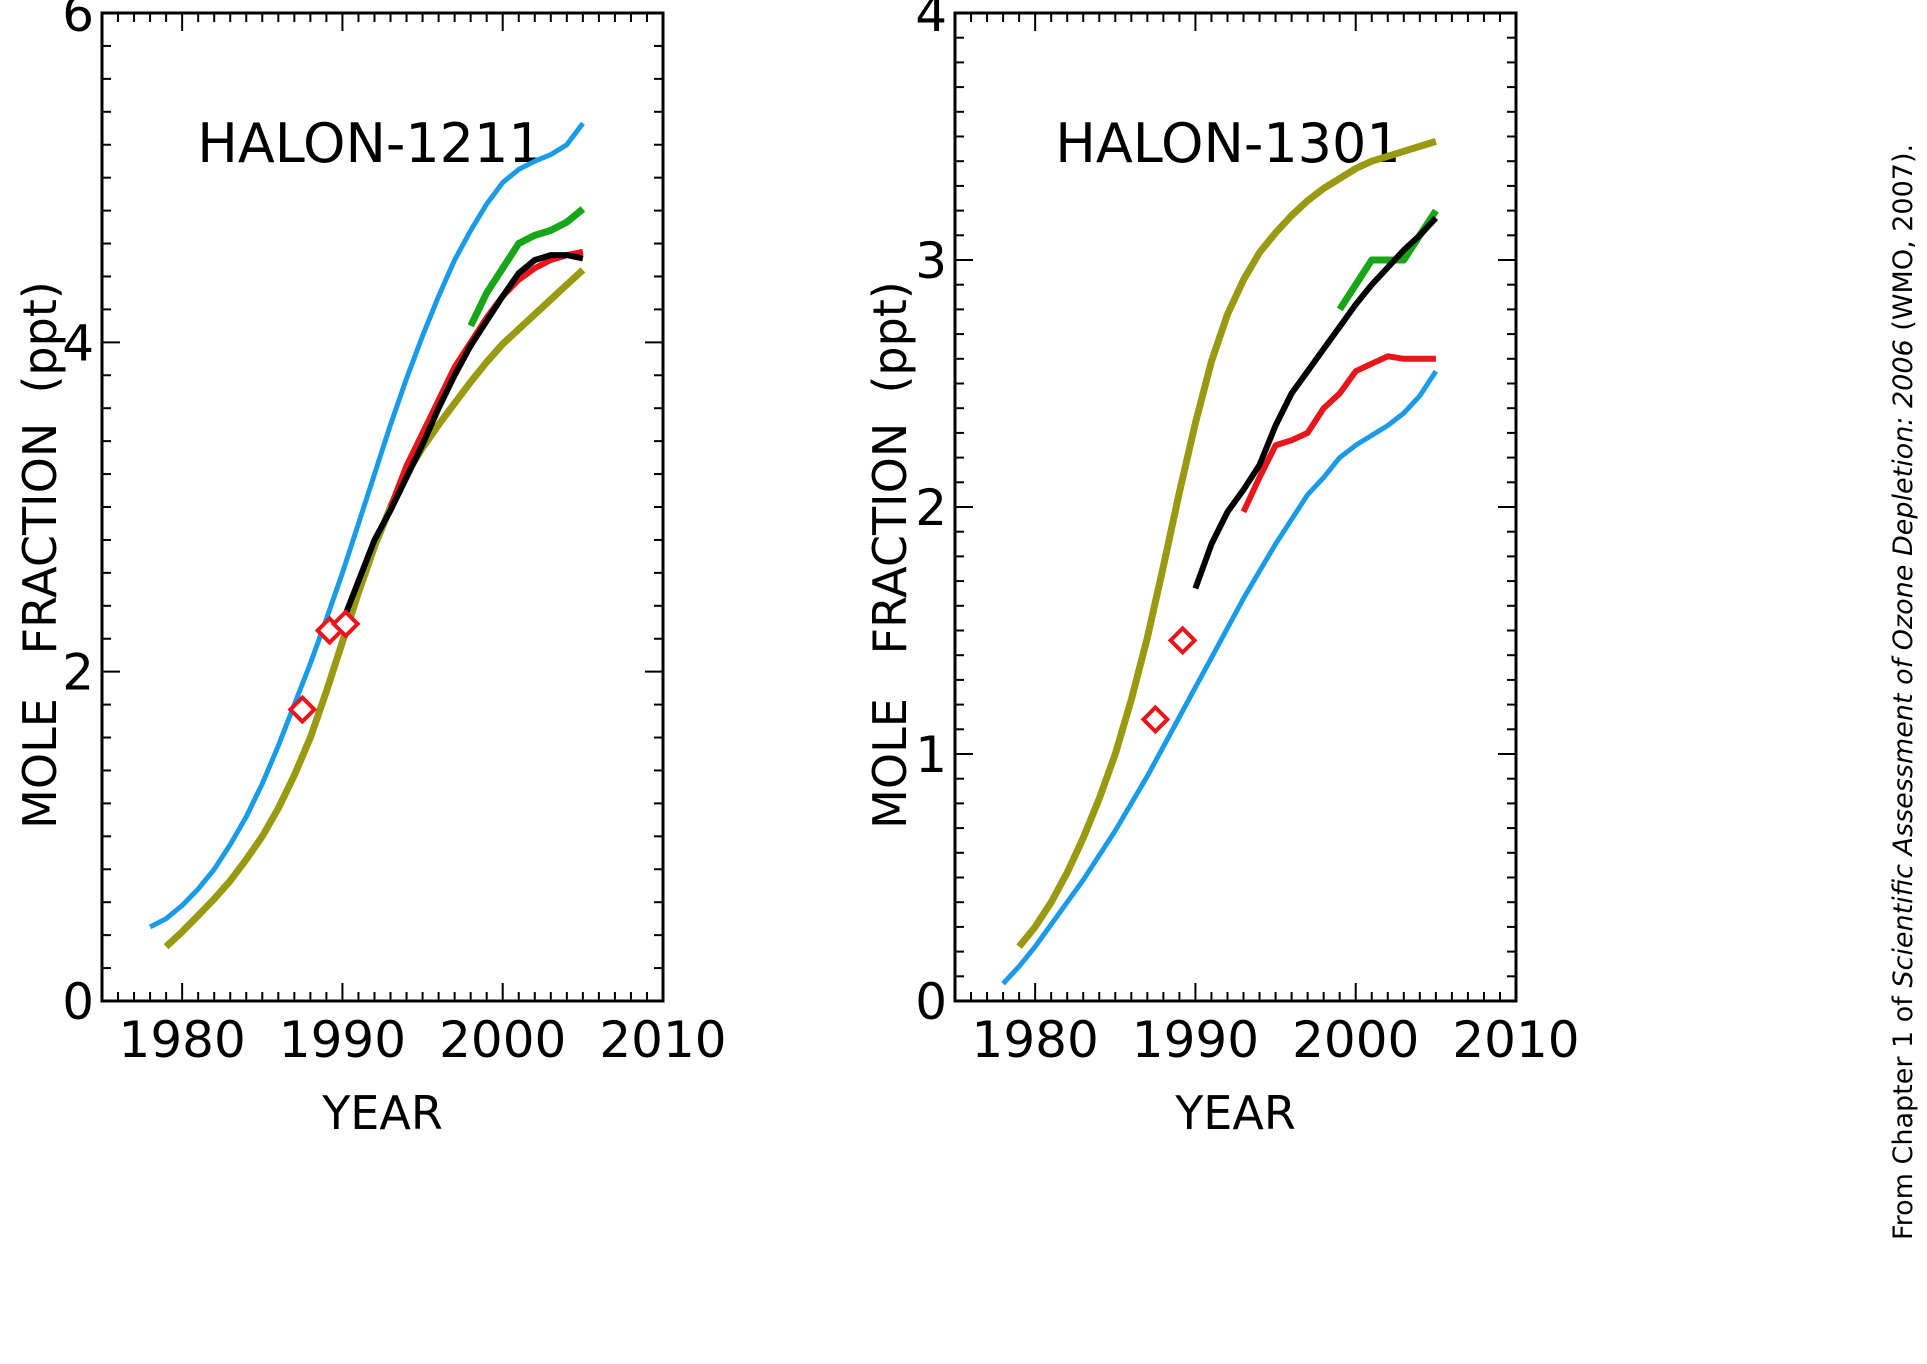 Image resolution: width=1927 pixels, height=1364 pixels. What do you see at coordinates (370, 143) in the screenshot?
I see `chart-title: HALON-1211` at bounding box center [370, 143].